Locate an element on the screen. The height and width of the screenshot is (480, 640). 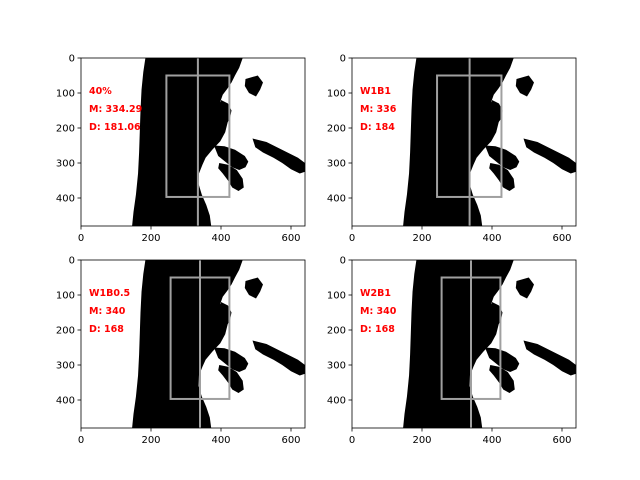
annotation-line-1: 40% is located at coordinates (100, 91).